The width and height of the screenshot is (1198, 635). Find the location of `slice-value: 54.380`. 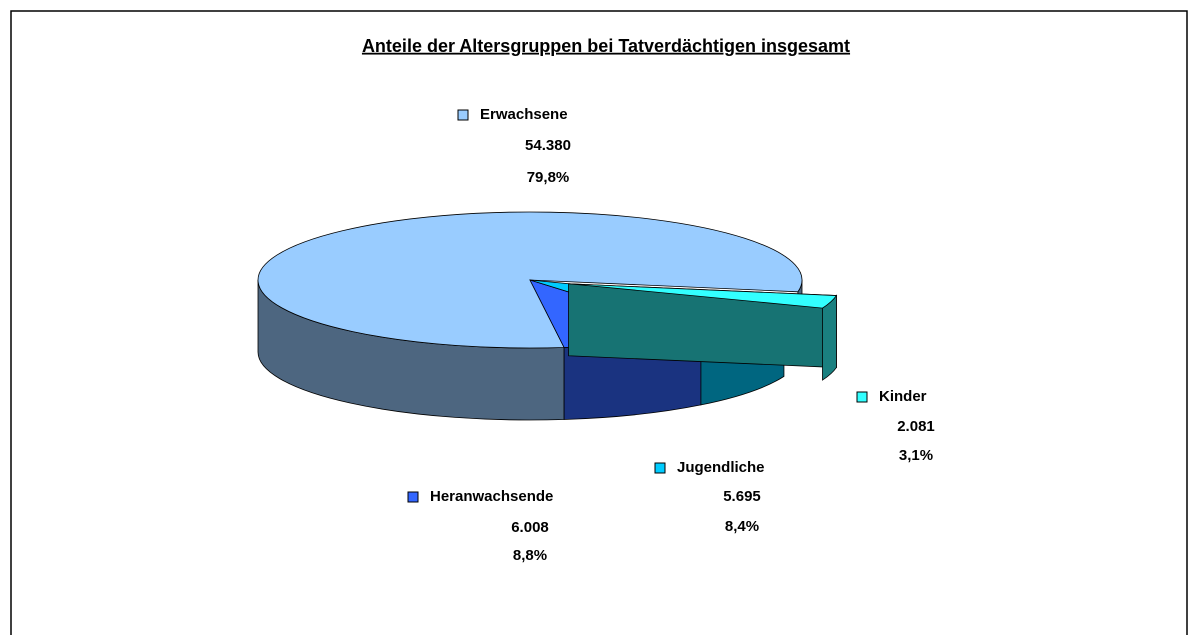

slice-value: 54.380 is located at coordinates (548, 145).